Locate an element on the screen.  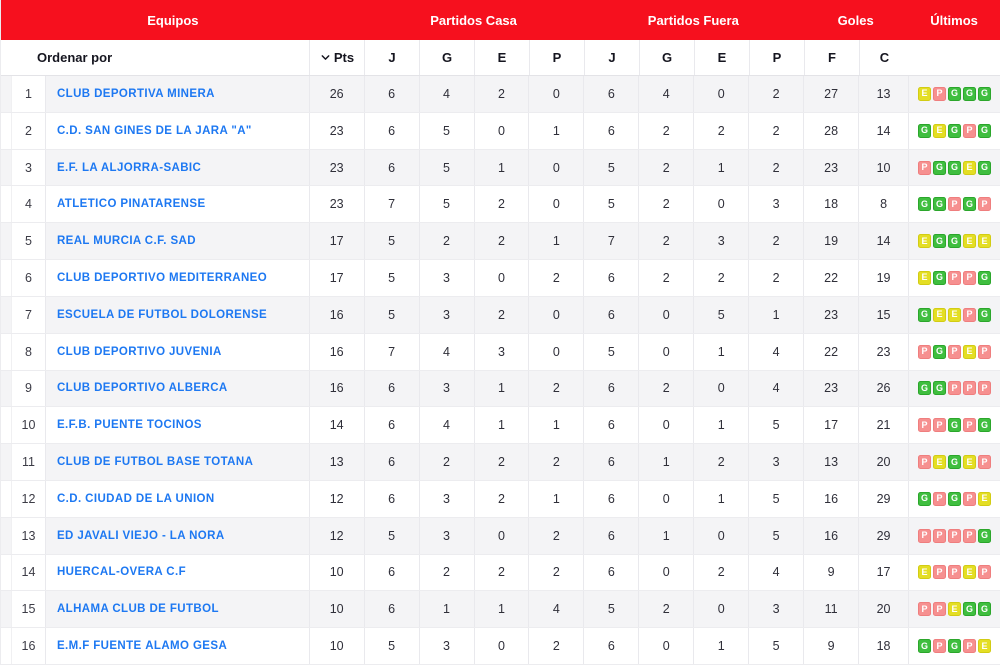
stat-cell: 22 is located at coordinates (830, 278).